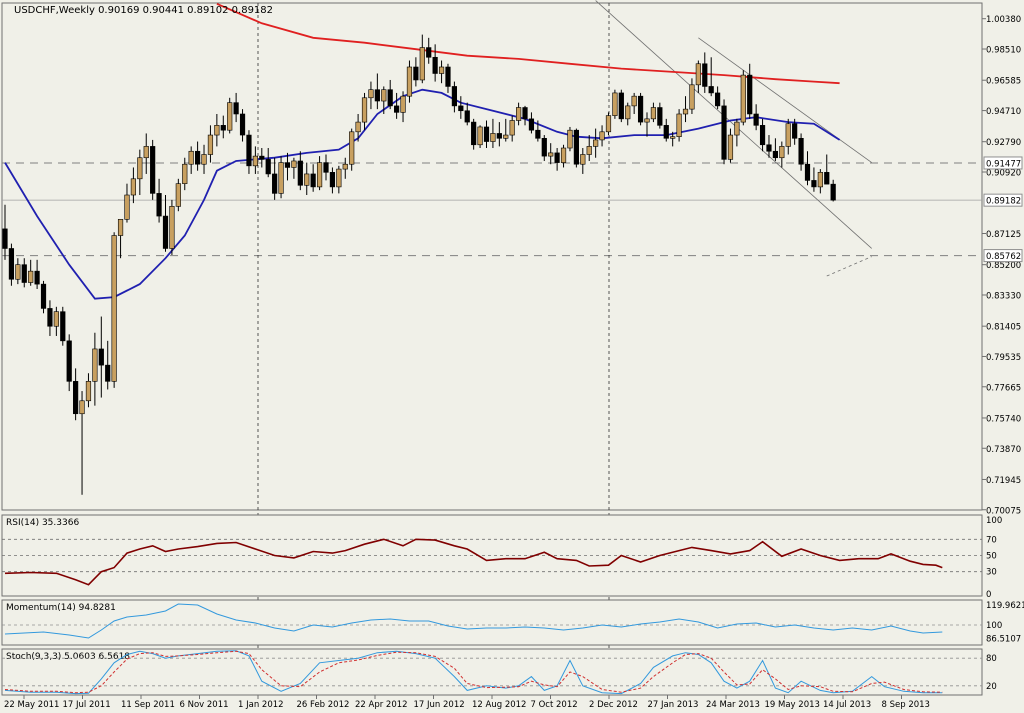  I want to click on time-tick-label: 12 Aug 2012, so click(499, 705).